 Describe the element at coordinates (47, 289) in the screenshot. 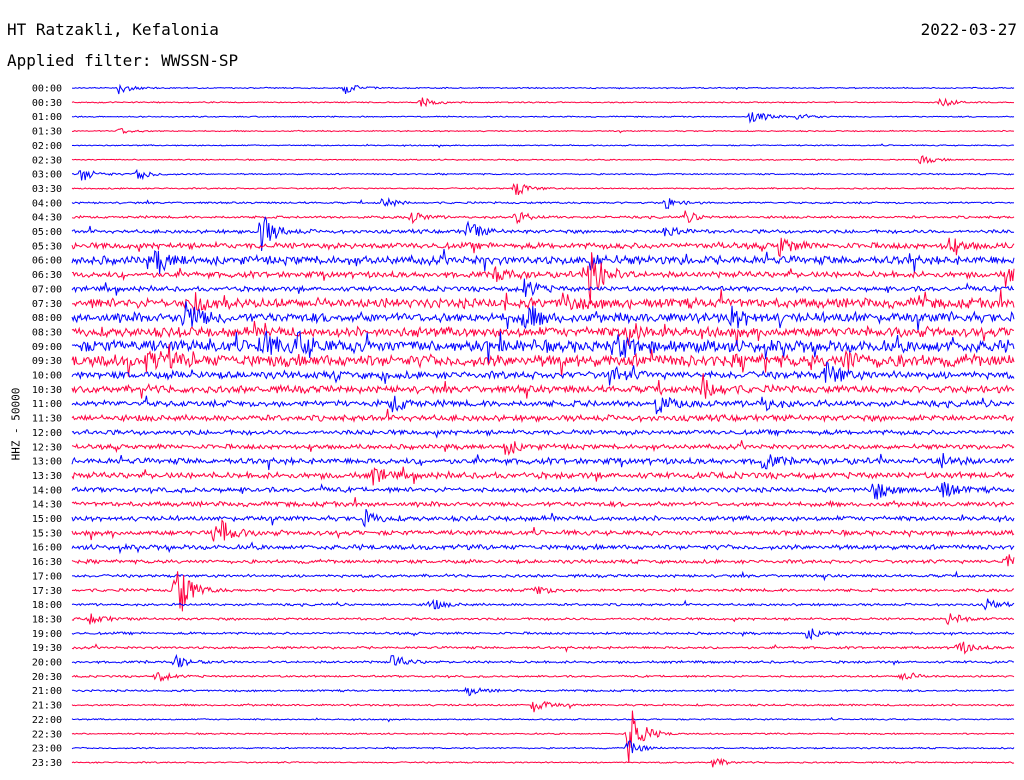

I see `row-time-label: 07:00` at that location.